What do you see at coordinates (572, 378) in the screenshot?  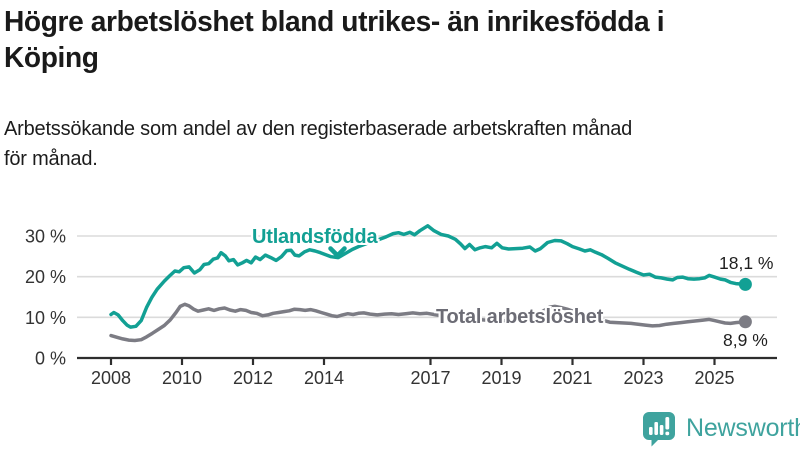 I see `x-tick-label: 2021` at bounding box center [572, 378].